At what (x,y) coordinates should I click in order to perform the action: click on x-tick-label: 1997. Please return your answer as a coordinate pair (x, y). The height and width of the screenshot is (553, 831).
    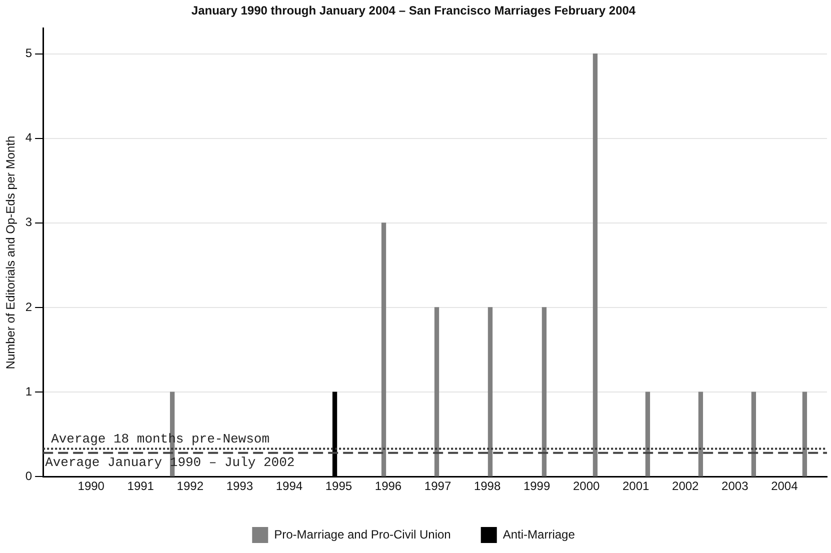
    Looking at the image, I should click on (438, 486).